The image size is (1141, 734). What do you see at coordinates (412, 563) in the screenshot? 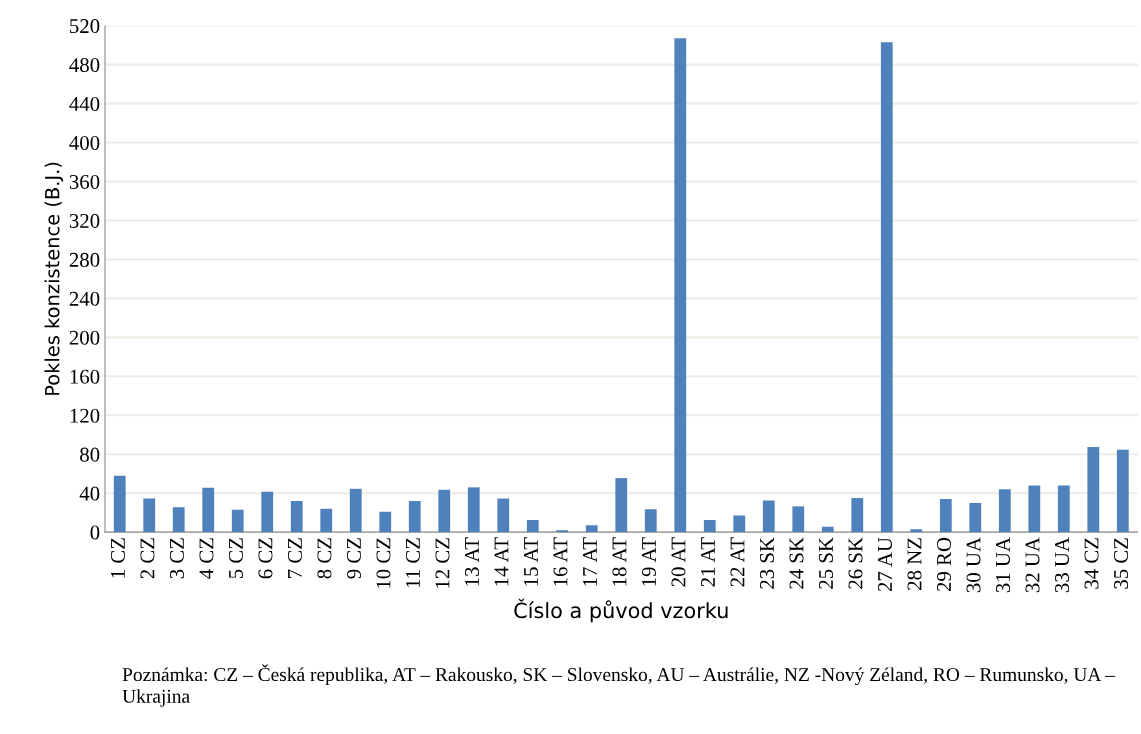
I see `x-tick-label: 11 CZ` at bounding box center [412, 563].